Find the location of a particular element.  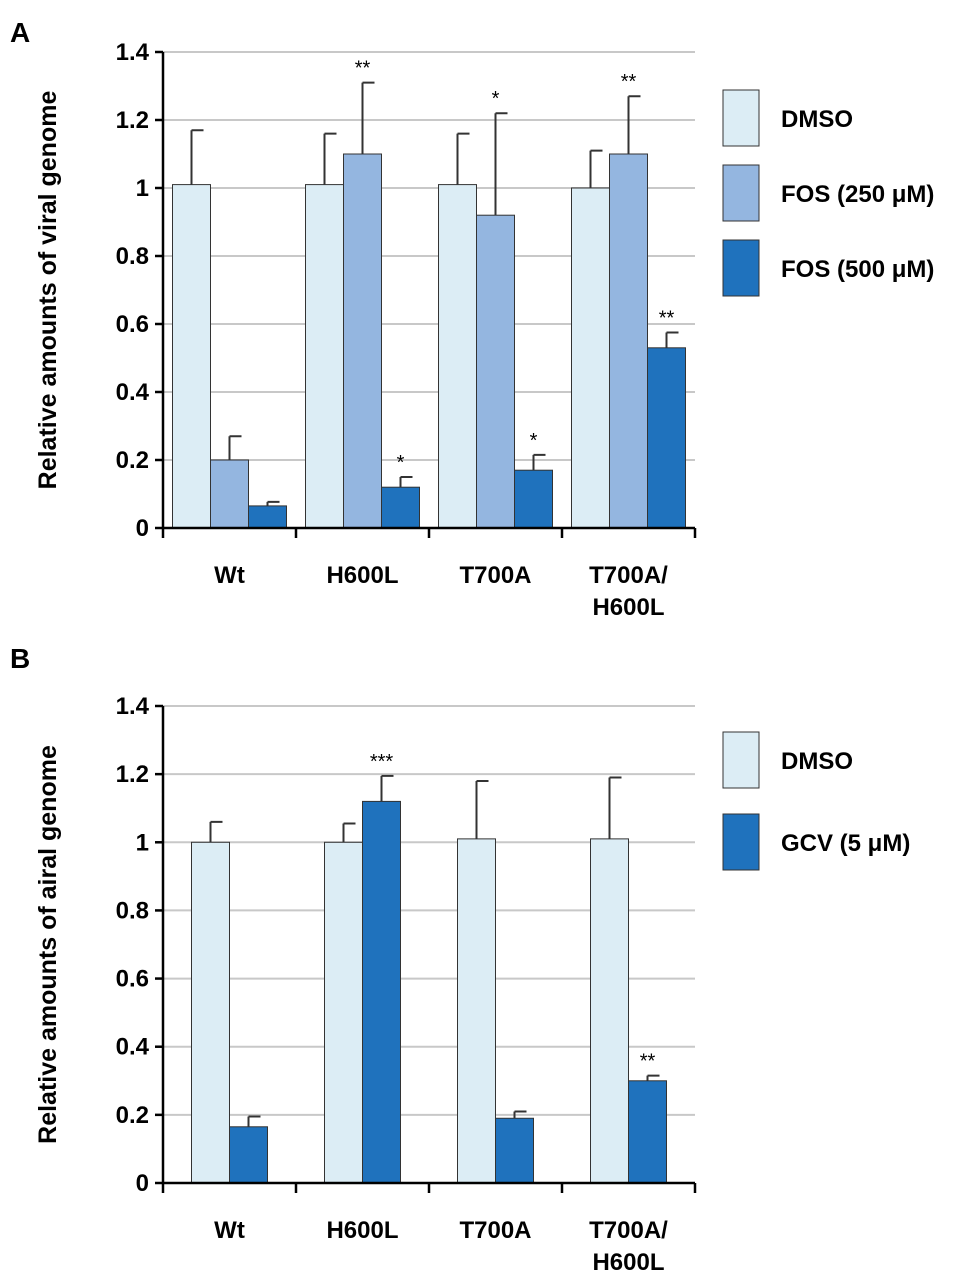

bar-B-s0-c0 is located at coordinates (210, 1012).